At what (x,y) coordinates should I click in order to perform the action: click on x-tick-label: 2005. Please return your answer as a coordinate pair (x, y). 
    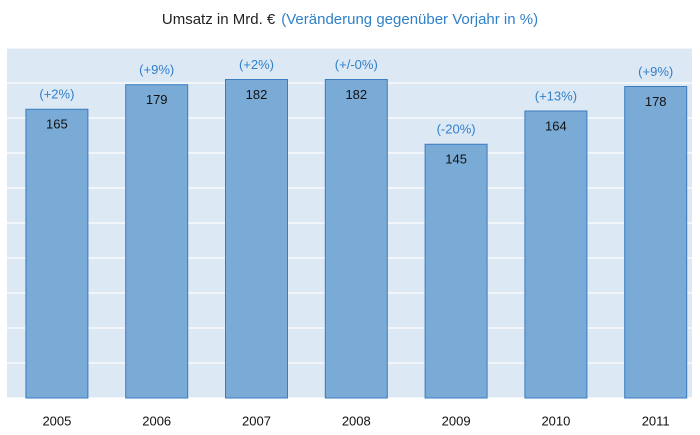
    Looking at the image, I should click on (56, 420).